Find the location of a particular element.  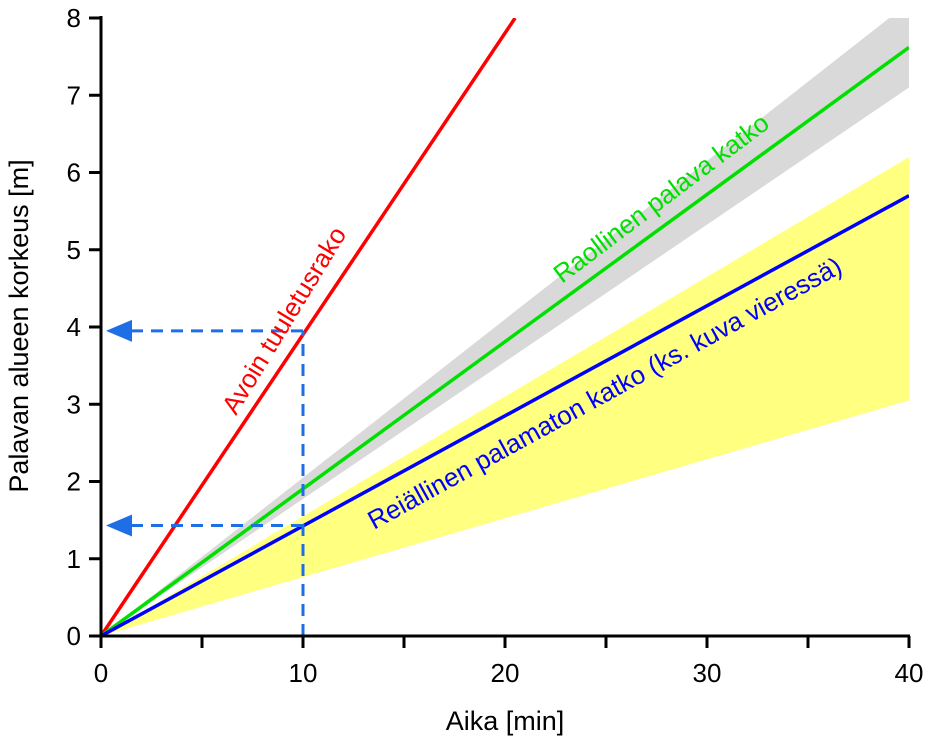

x-tick-label: 30 is located at coordinates (707, 673).